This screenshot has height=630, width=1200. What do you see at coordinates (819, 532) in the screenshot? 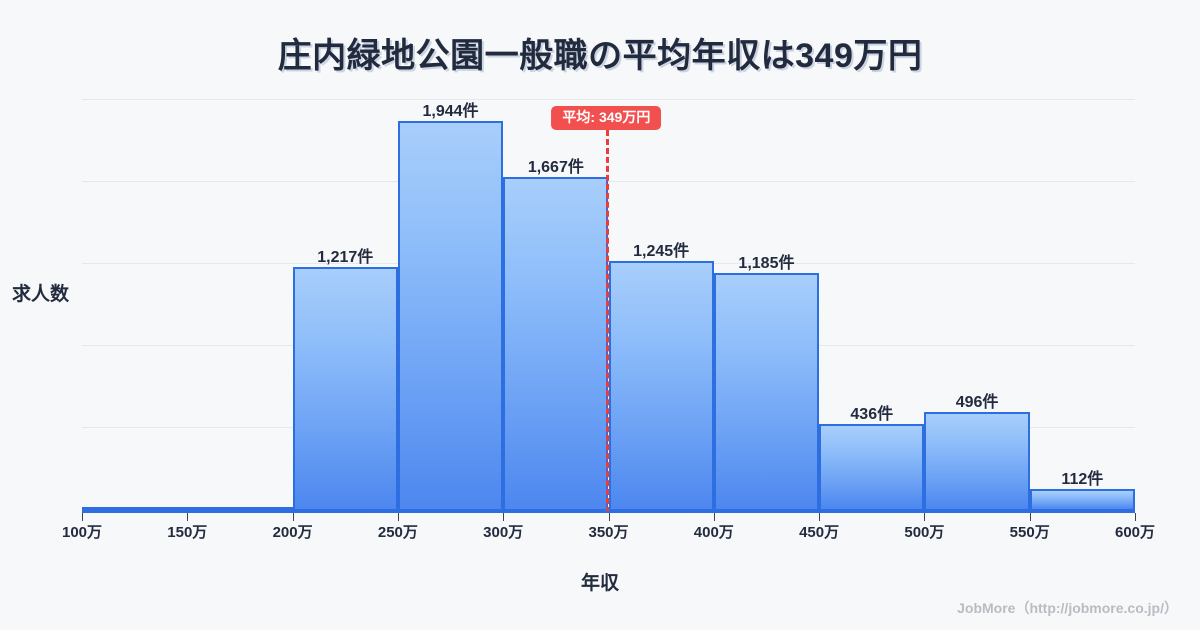
I see `x-tick-label: 450万` at bounding box center [819, 532].